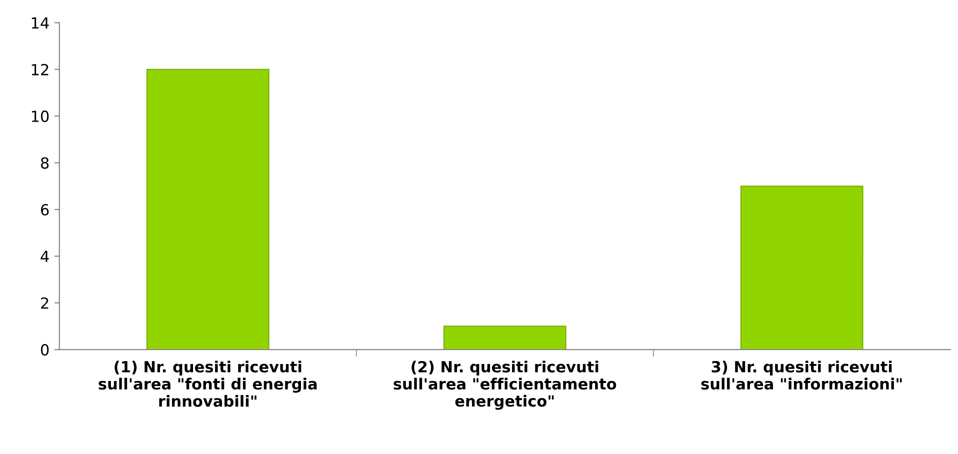  I want to click on y-tick-label: 4, so click(44, 256).